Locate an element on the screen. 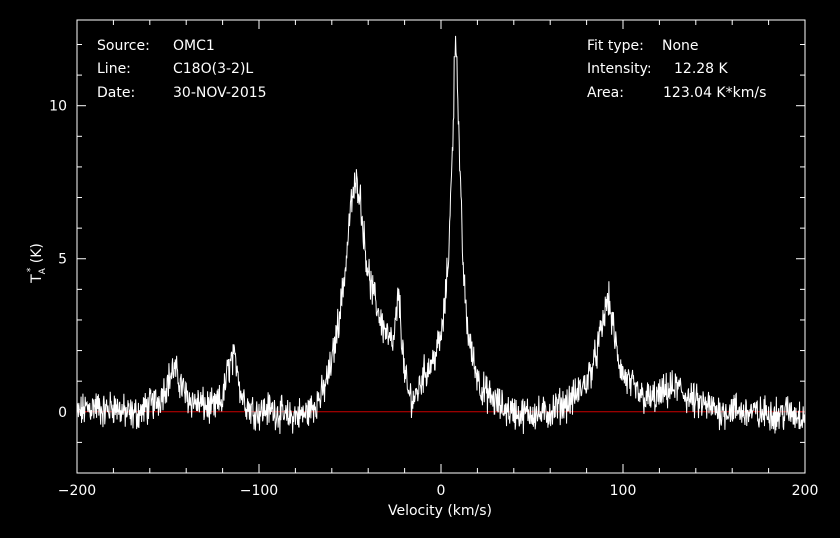 The height and width of the screenshot is (538, 840). area-value: 123.04 K*km/s is located at coordinates (714, 93).